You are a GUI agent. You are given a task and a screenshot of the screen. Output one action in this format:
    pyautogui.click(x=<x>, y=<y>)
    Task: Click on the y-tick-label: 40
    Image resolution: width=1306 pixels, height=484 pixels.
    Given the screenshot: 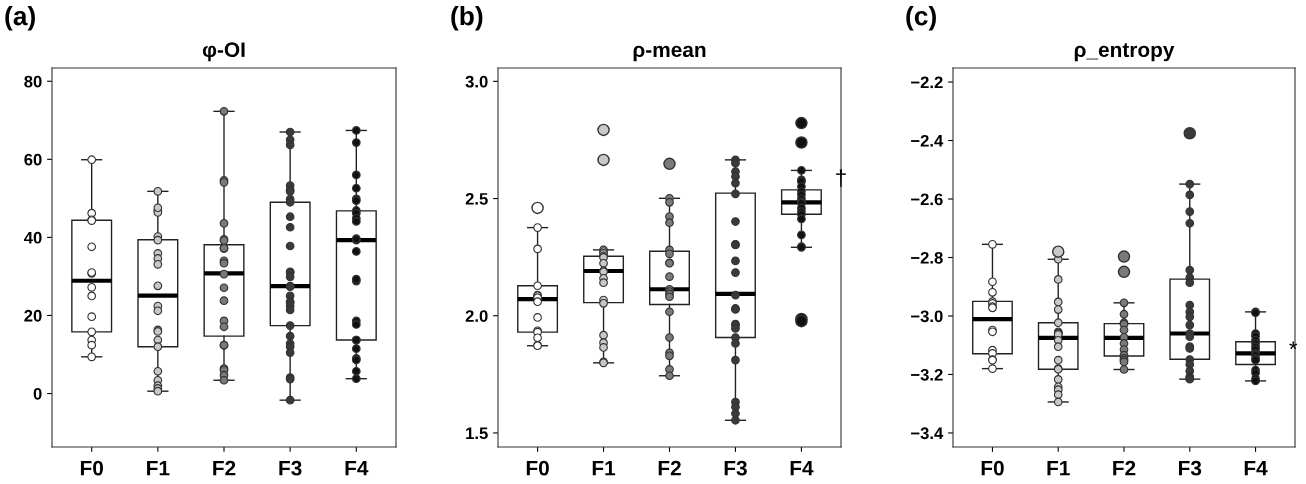 What is the action you would take?
    pyautogui.click(x=32, y=237)
    